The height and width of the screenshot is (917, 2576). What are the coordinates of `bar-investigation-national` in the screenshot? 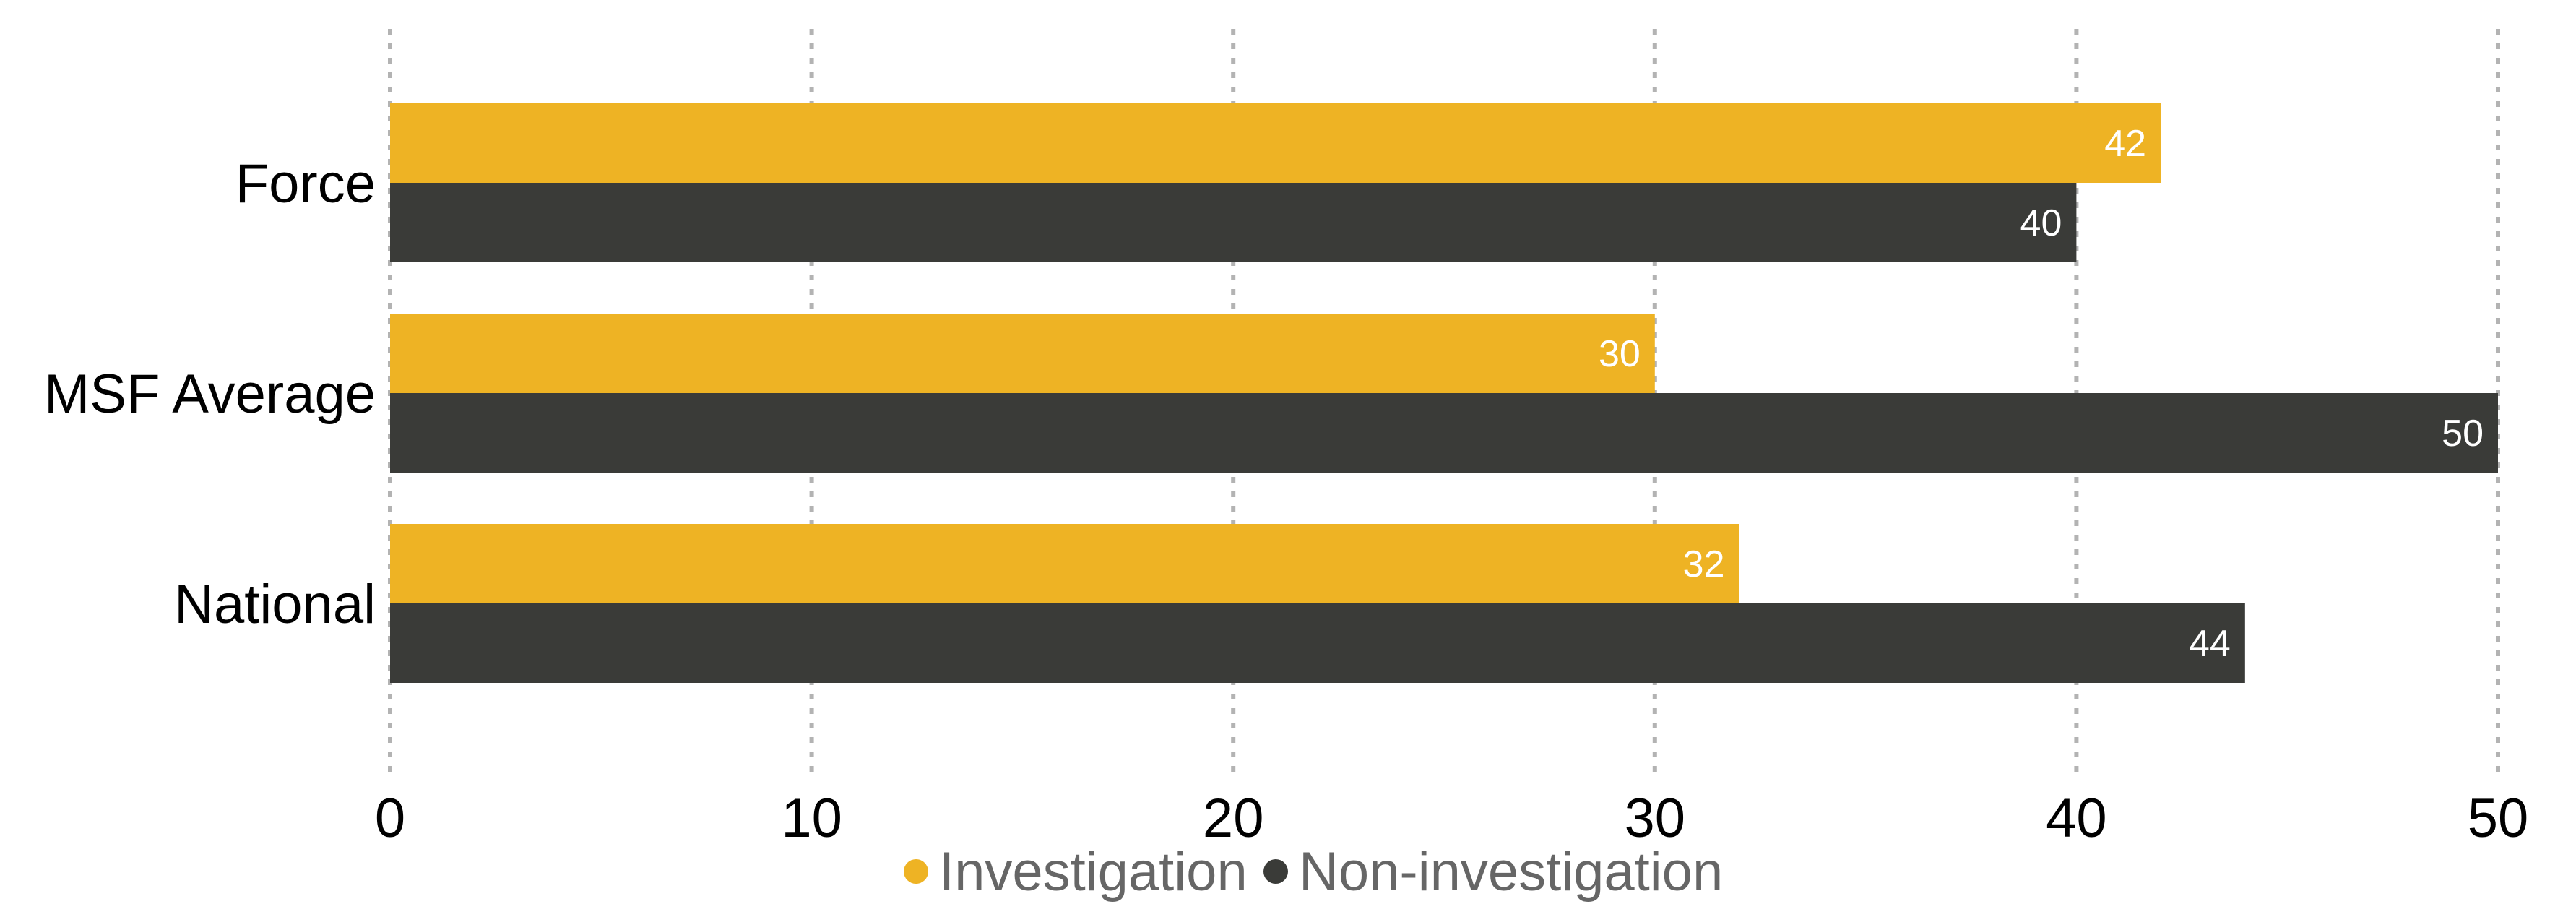 It's located at (1064, 563).